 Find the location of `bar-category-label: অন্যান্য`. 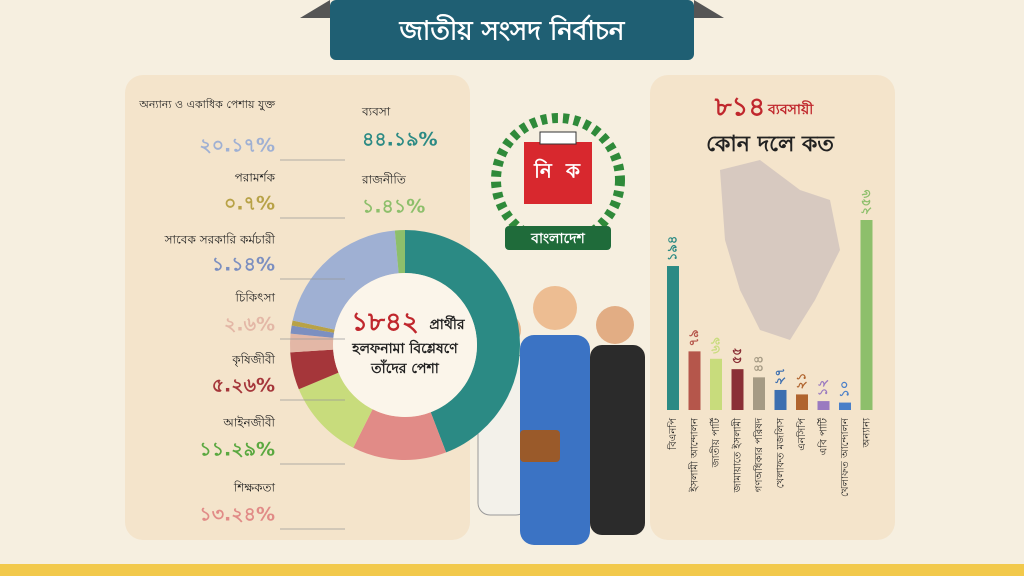

bar-category-label: অন্যান্য is located at coordinates (867, 432).